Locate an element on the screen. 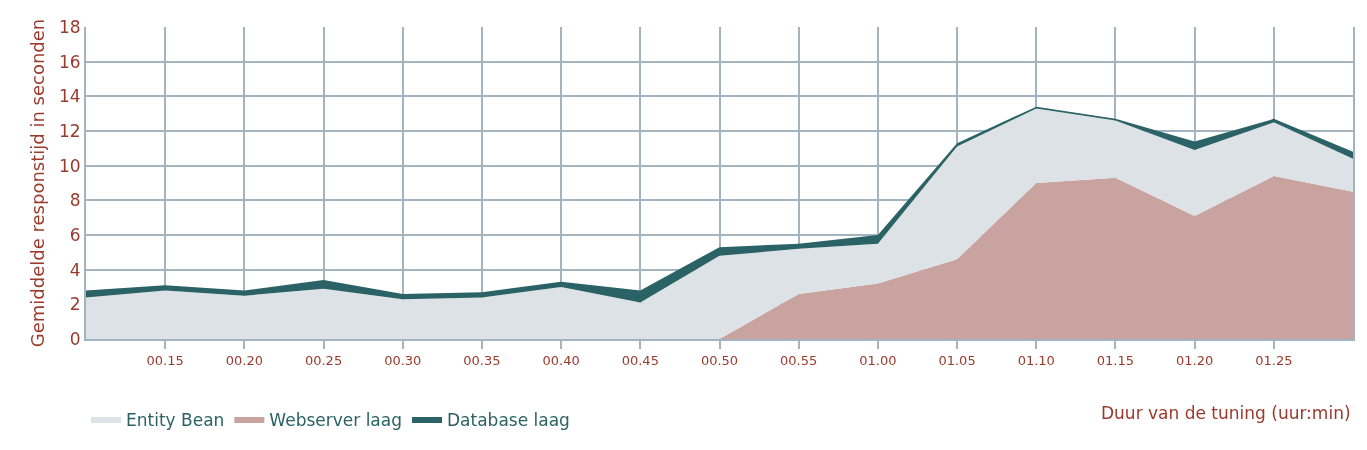  x-tick-label: 01.25 is located at coordinates (1274, 360).